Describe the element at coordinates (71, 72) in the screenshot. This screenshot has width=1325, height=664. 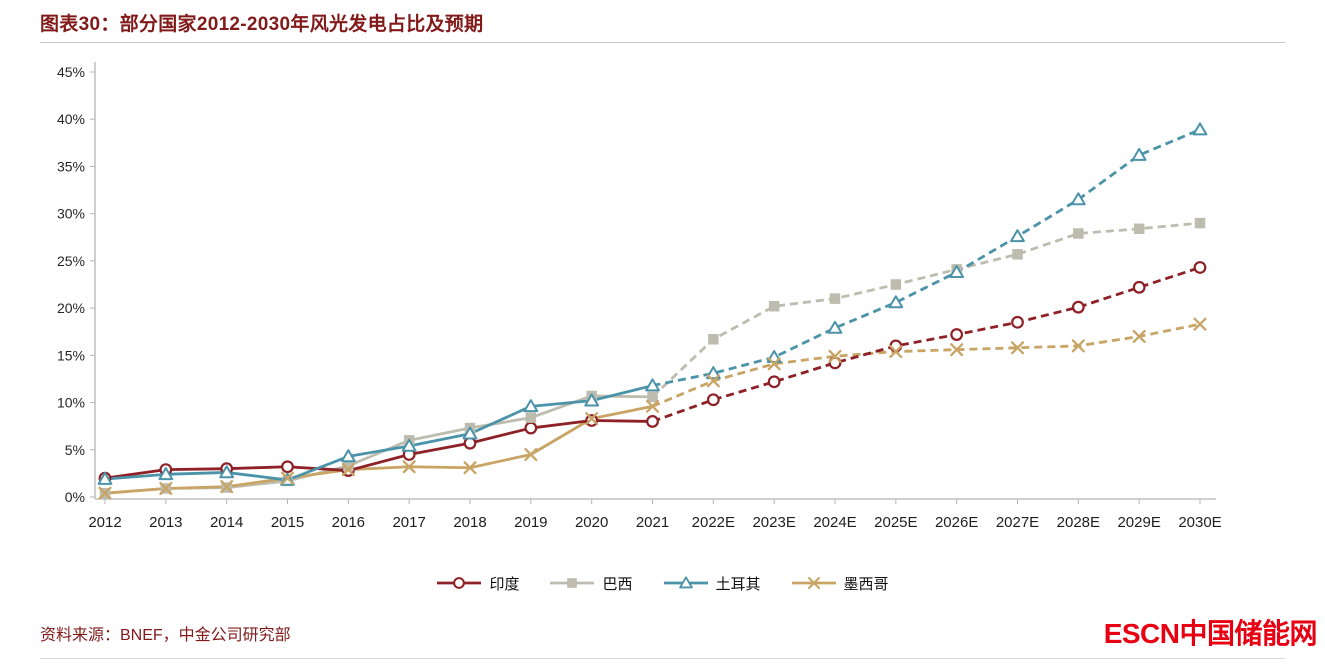
I see `y-axis-tick-label: 45%` at that location.